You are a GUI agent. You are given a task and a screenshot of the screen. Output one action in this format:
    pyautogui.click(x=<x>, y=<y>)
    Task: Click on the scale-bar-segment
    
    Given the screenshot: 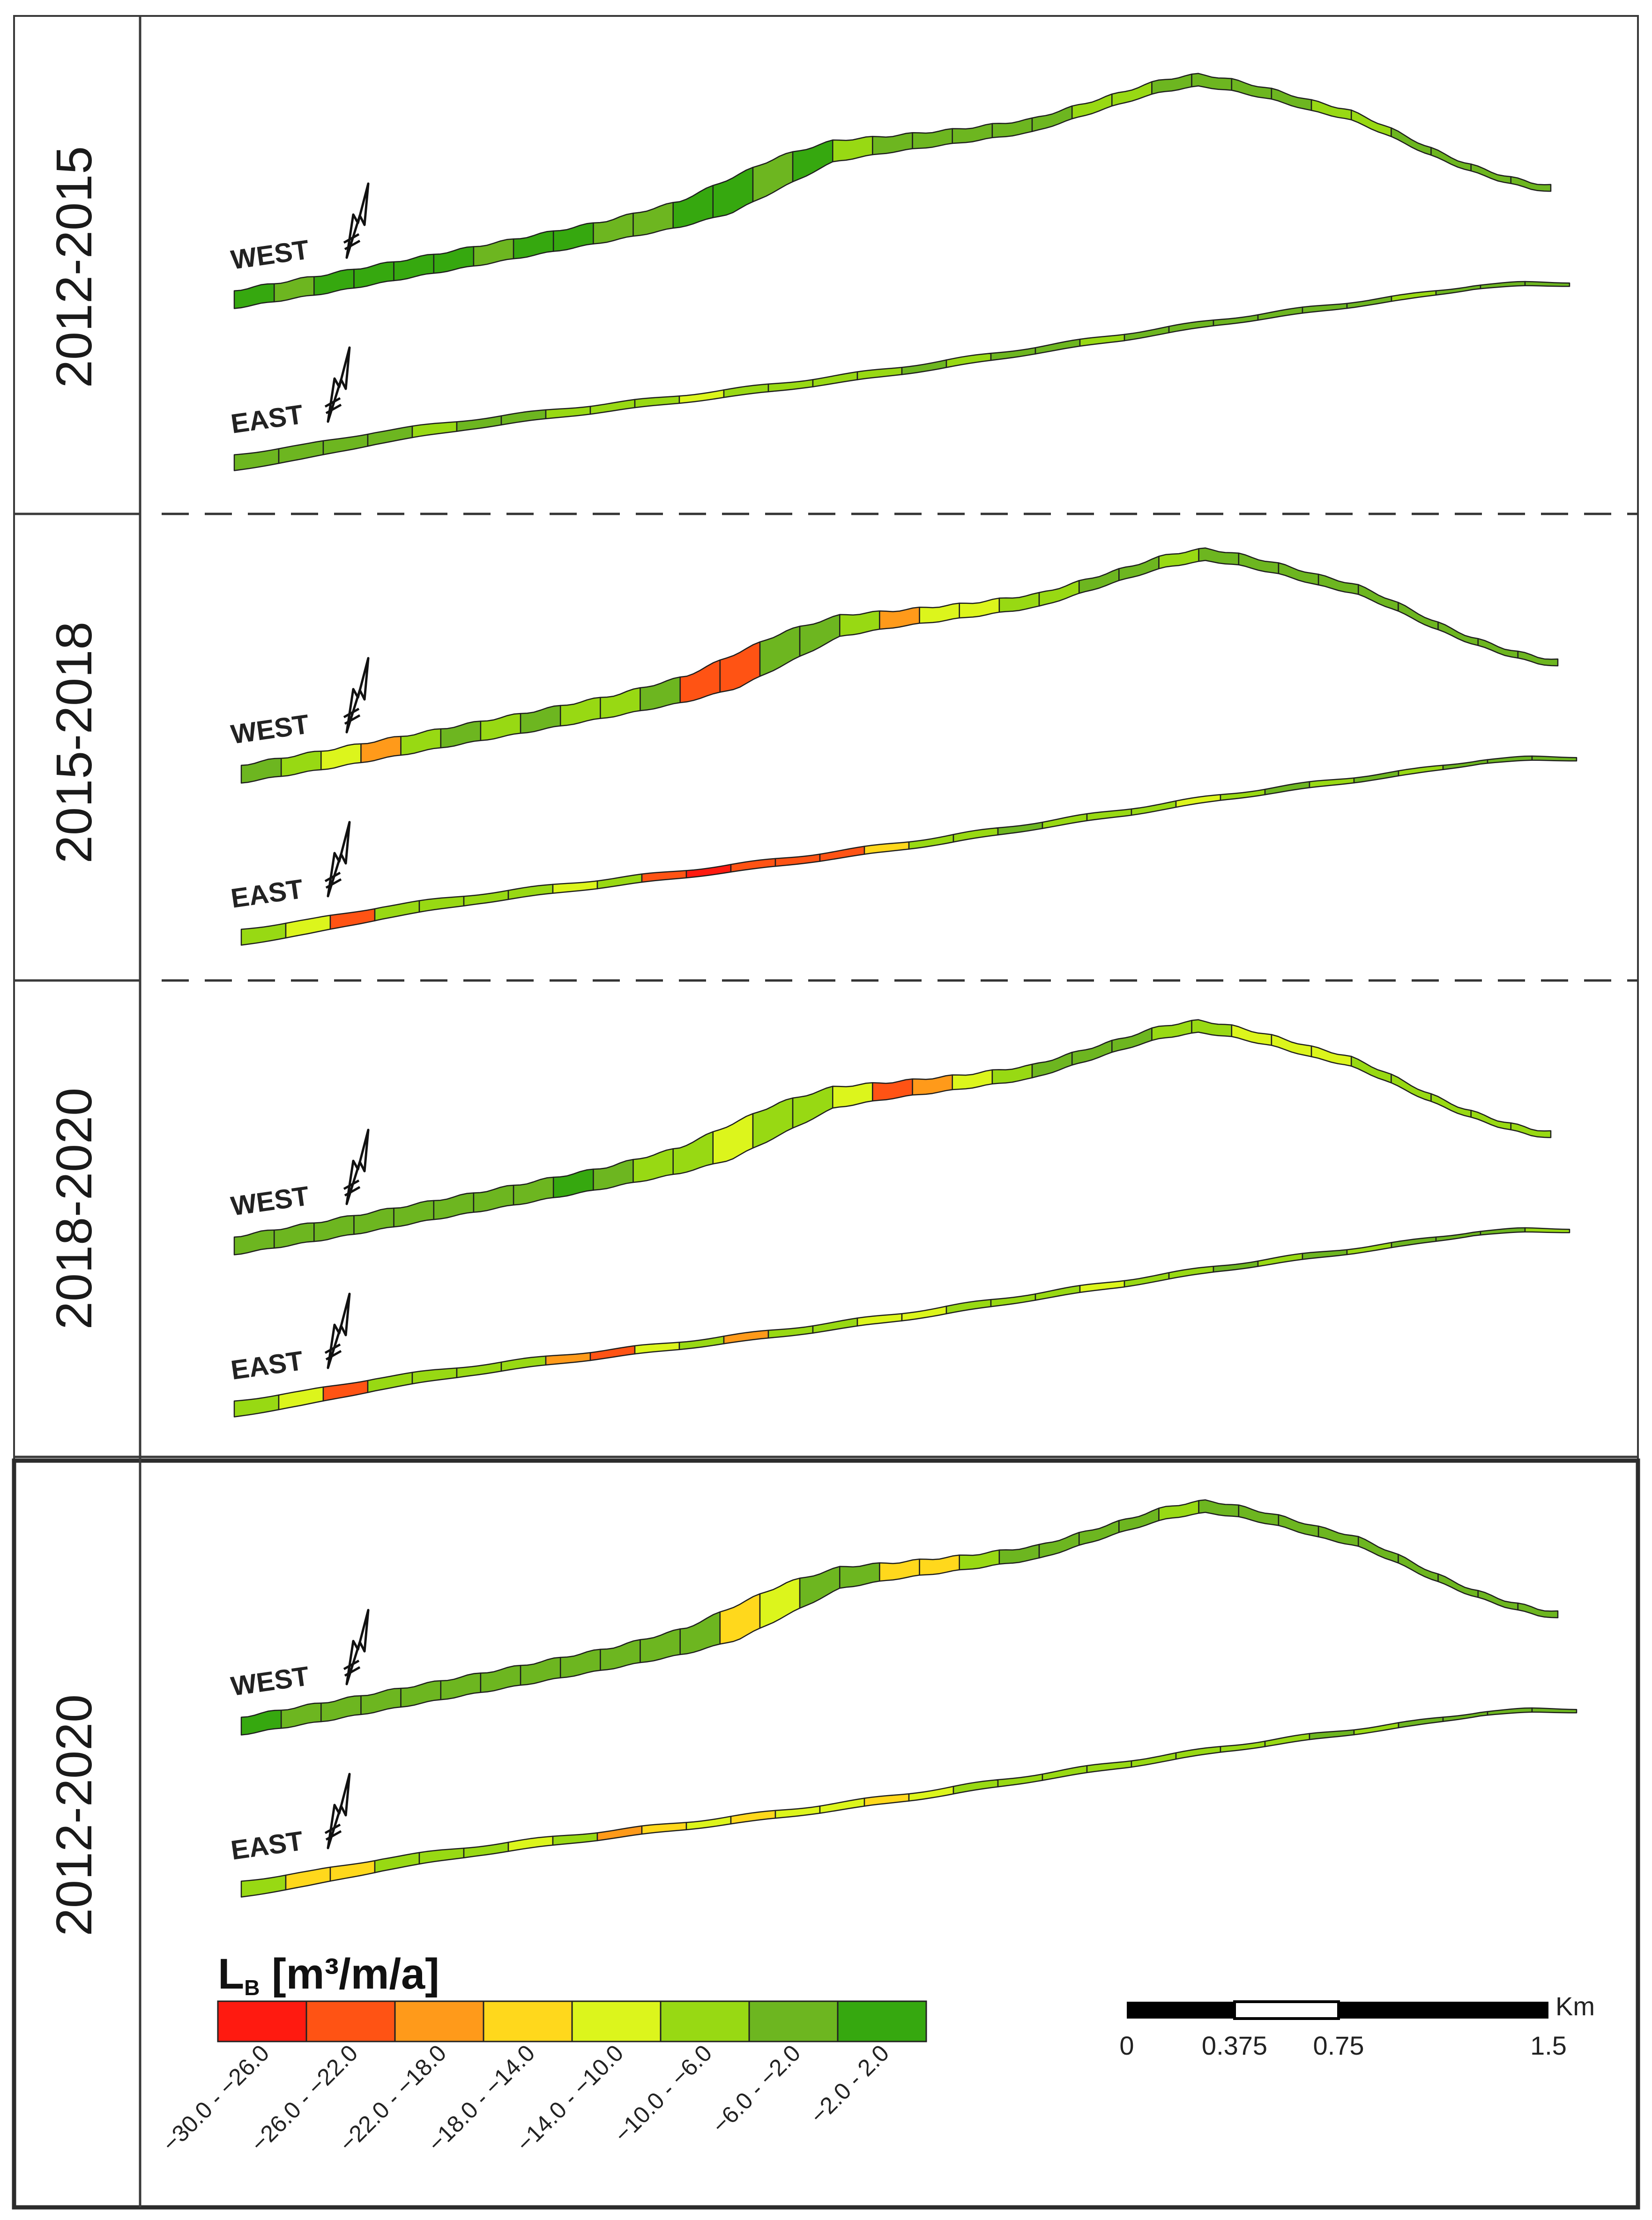 What is the action you would take?
    pyautogui.click(x=1443, y=2010)
    